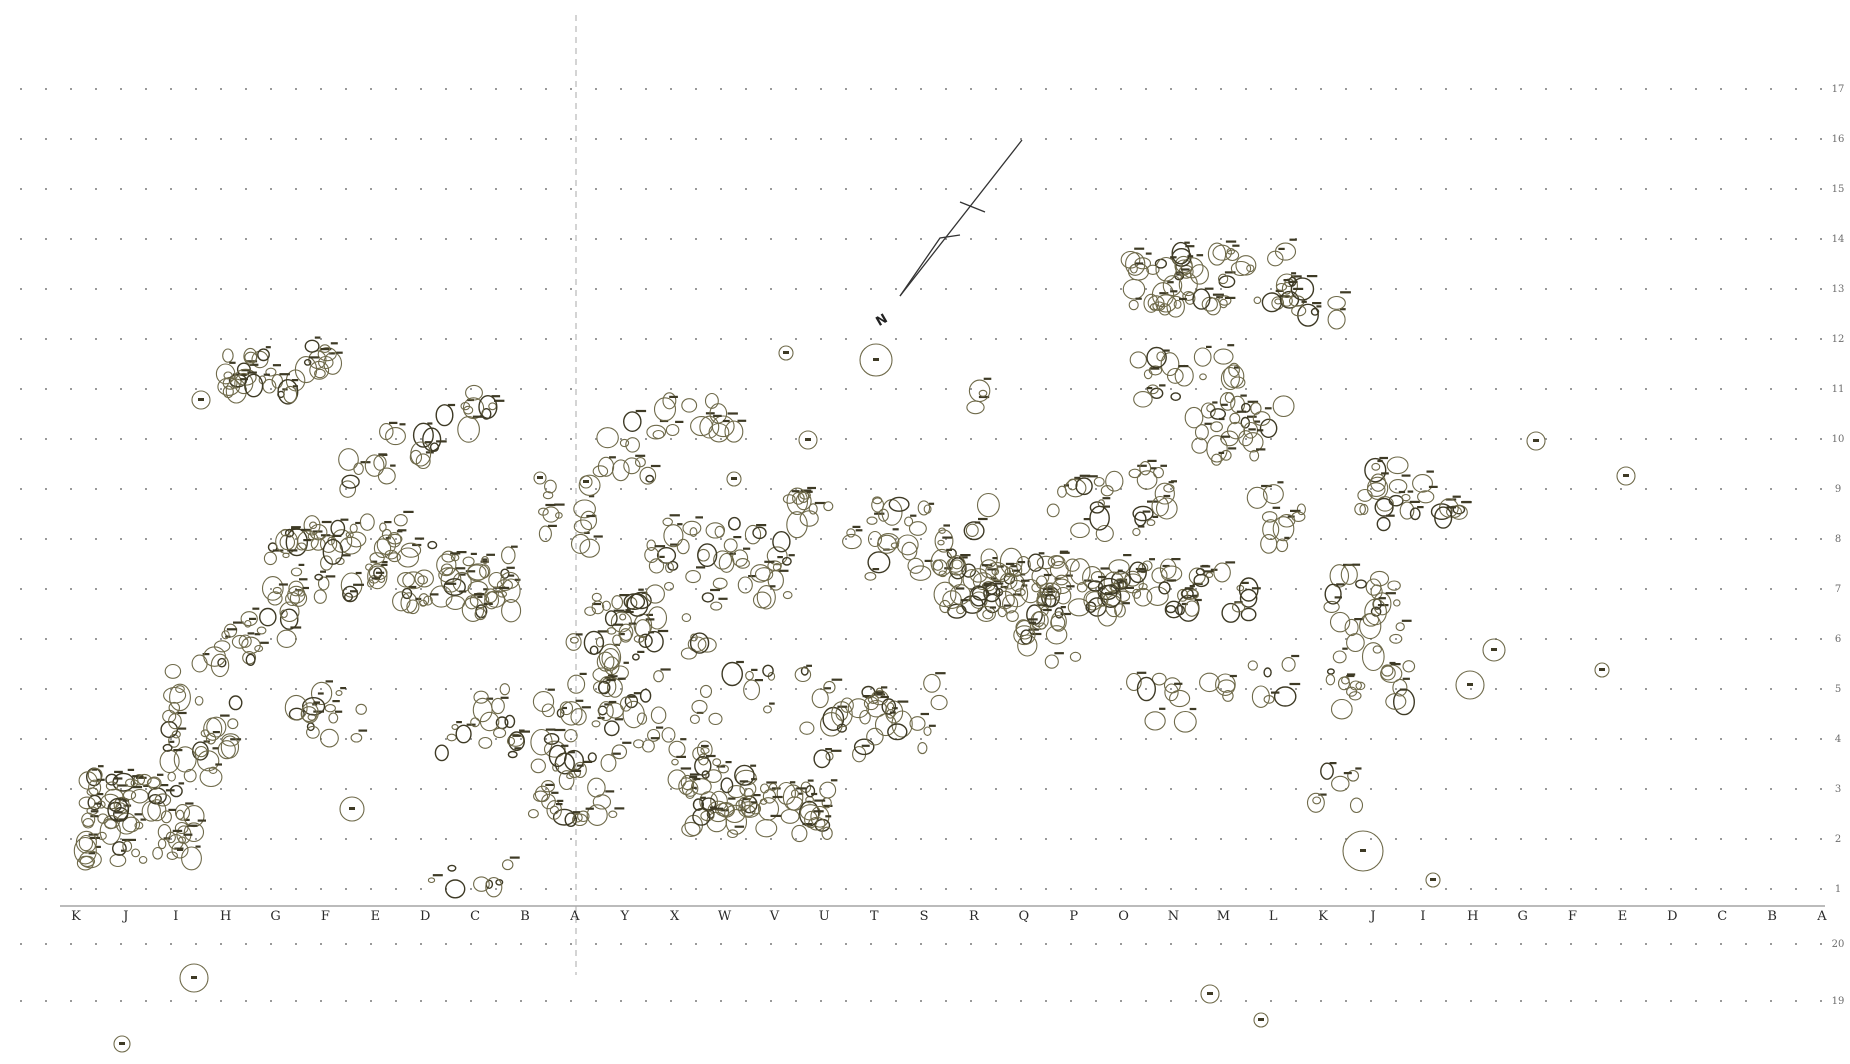 The height and width of the screenshot is (1064, 1850). What do you see at coordinates (1838, 889) in the screenshot?
I see `row-label: 1` at bounding box center [1838, 889].